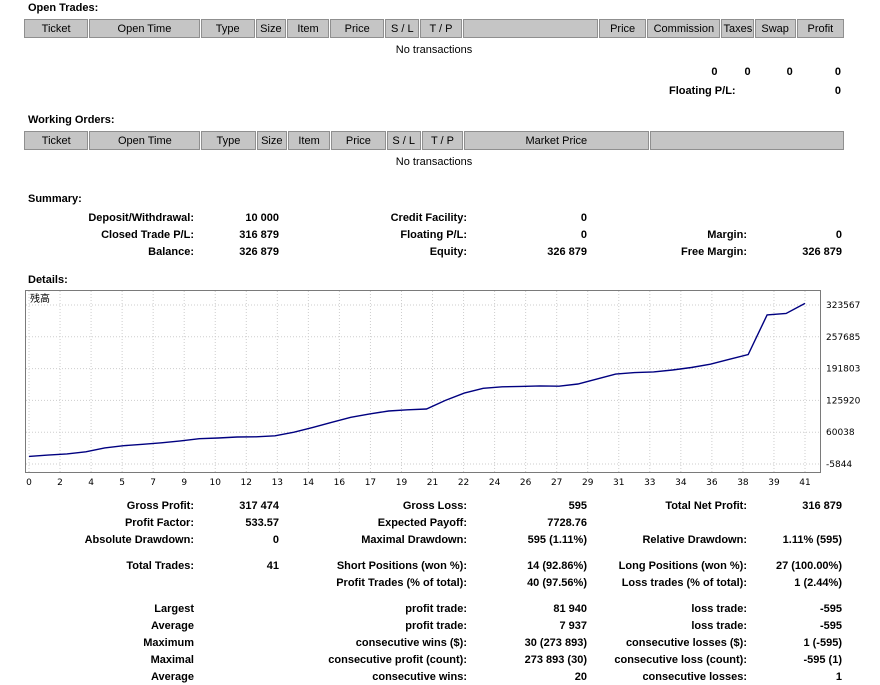 Image resolution: width=880 pixels, height=685 pixels. I want to click on open-trades-column-header: Size, so click(270, 28).